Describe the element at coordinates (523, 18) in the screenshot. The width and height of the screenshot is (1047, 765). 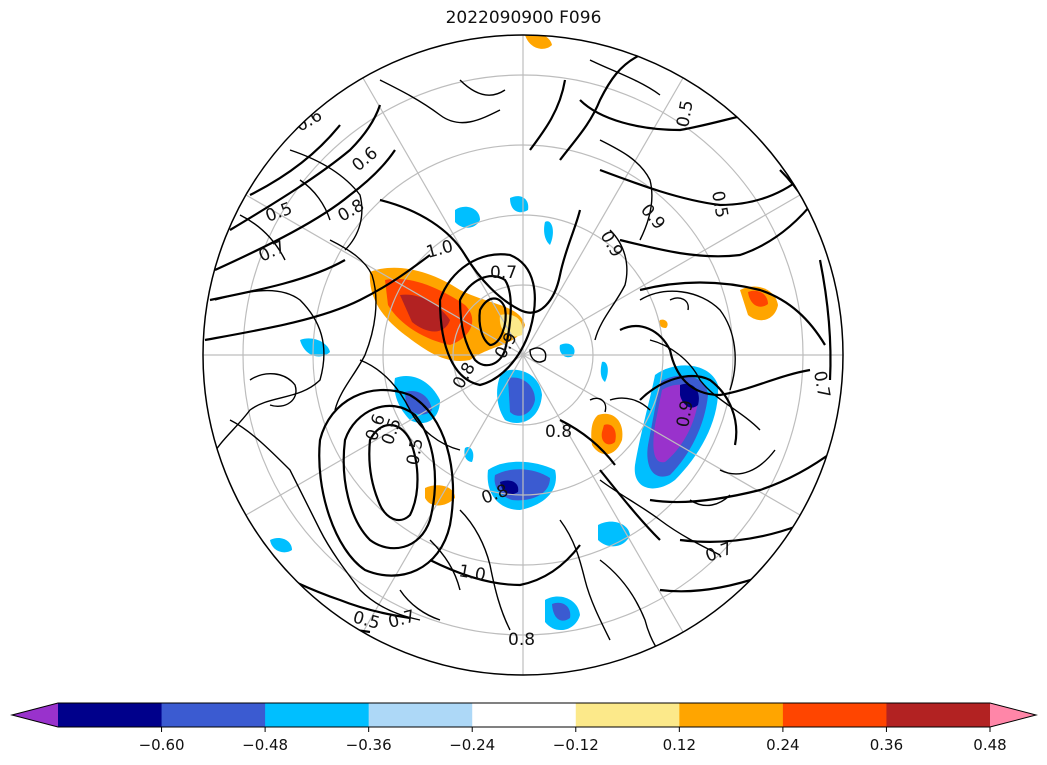
I see `map-title: 2022090900 F096` at that location.